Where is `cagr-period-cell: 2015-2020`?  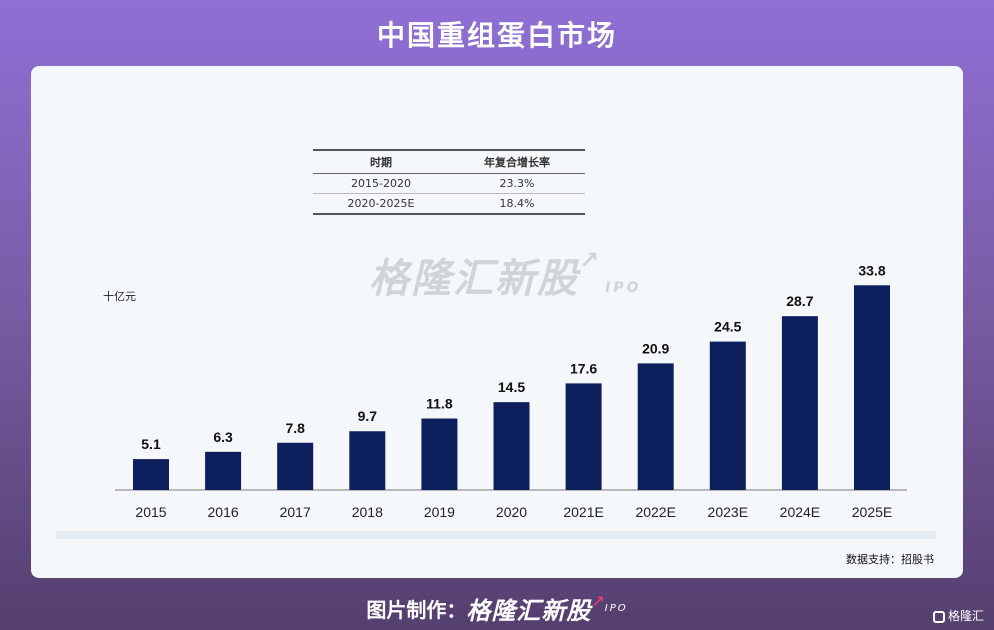
cagr-period-cell: 2015-2020 is located at coordinates (381, 183).